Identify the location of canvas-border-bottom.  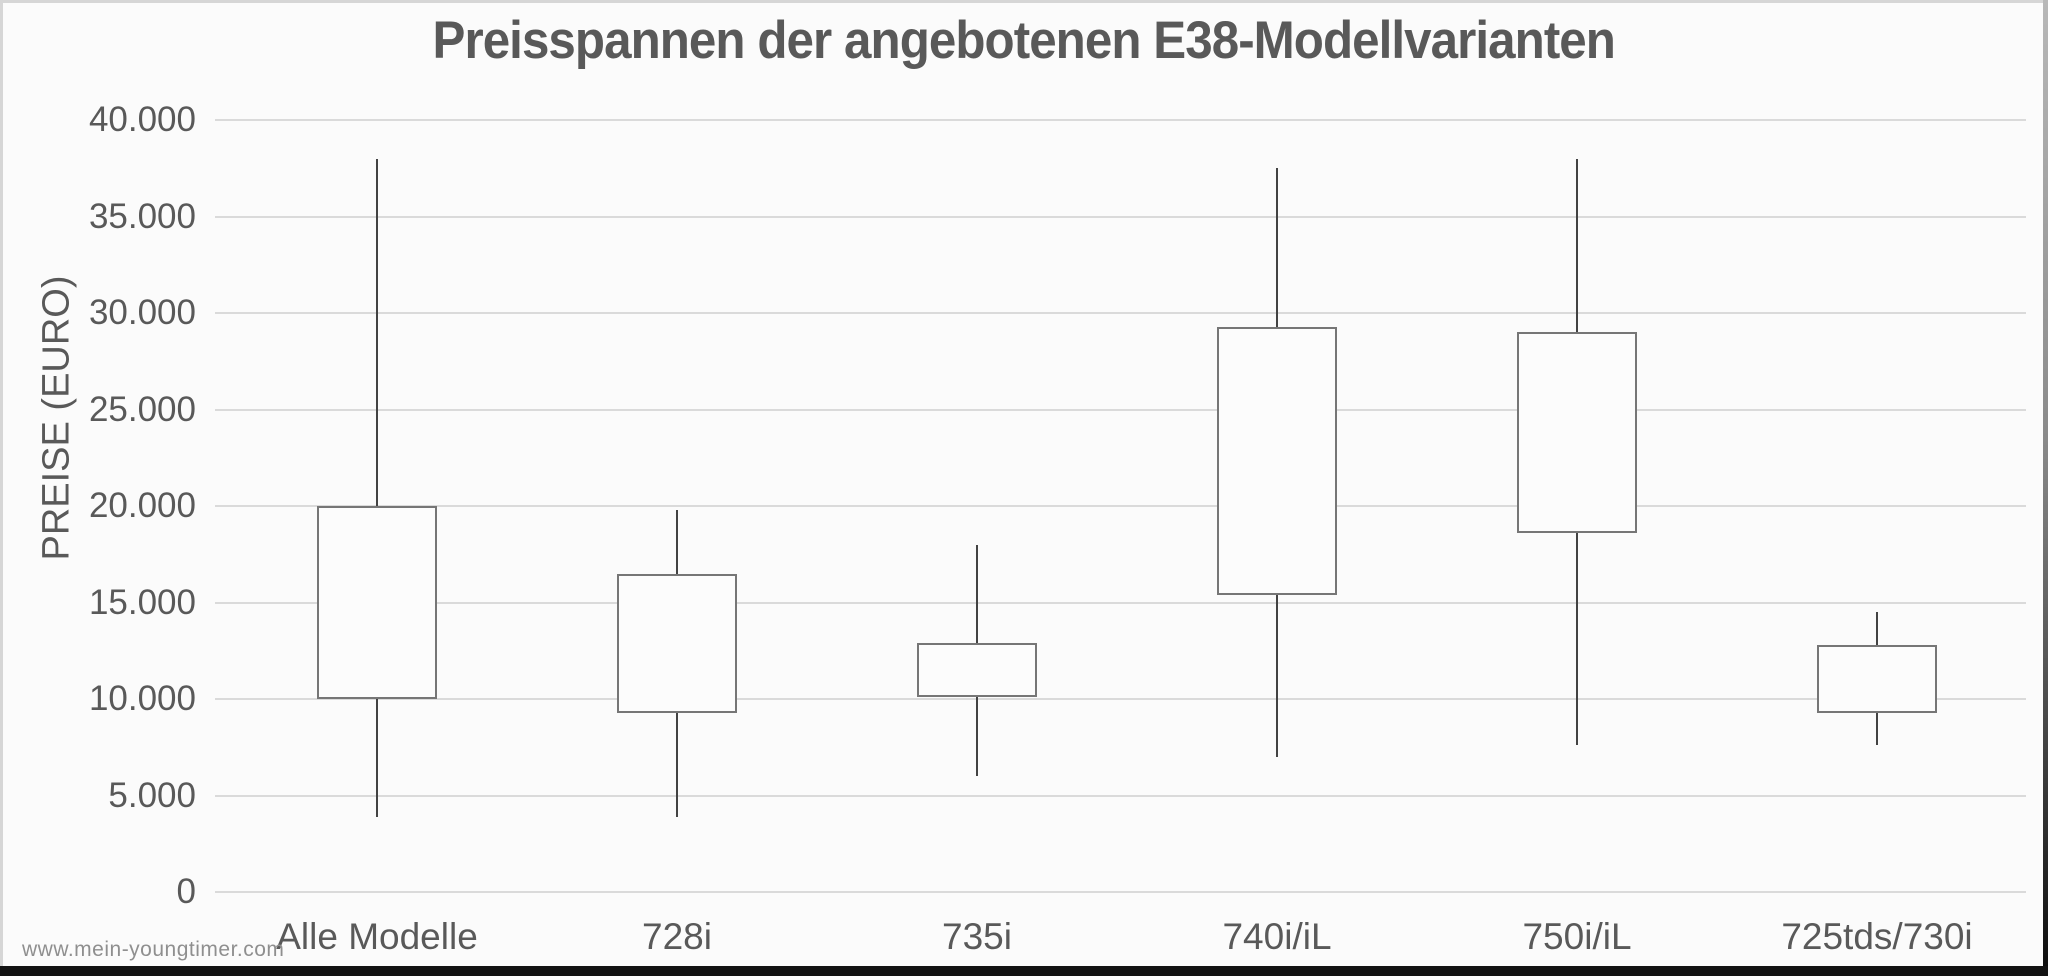
(1024, 971).